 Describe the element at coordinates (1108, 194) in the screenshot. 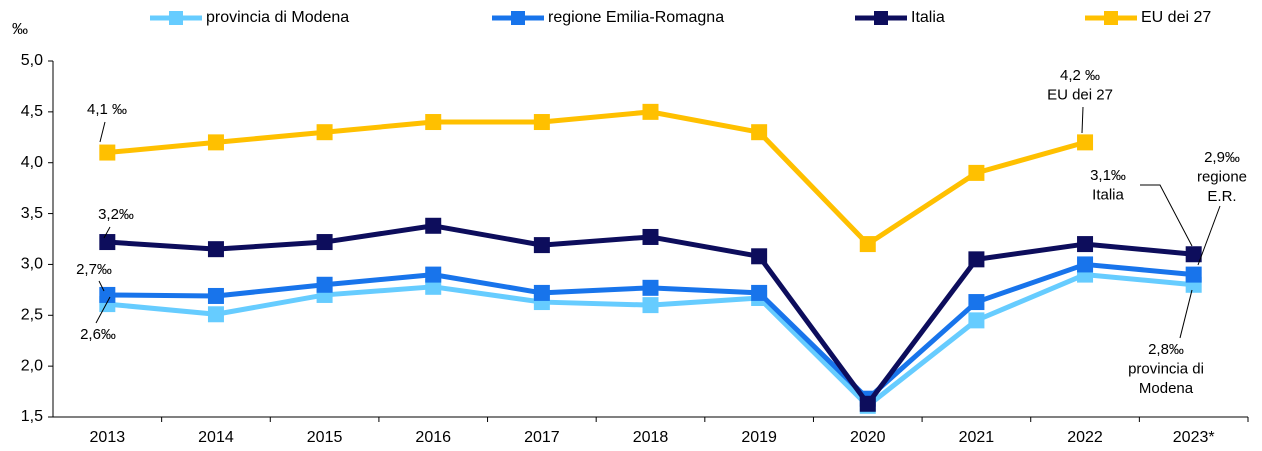

I see `annotation: Italia` at that location.